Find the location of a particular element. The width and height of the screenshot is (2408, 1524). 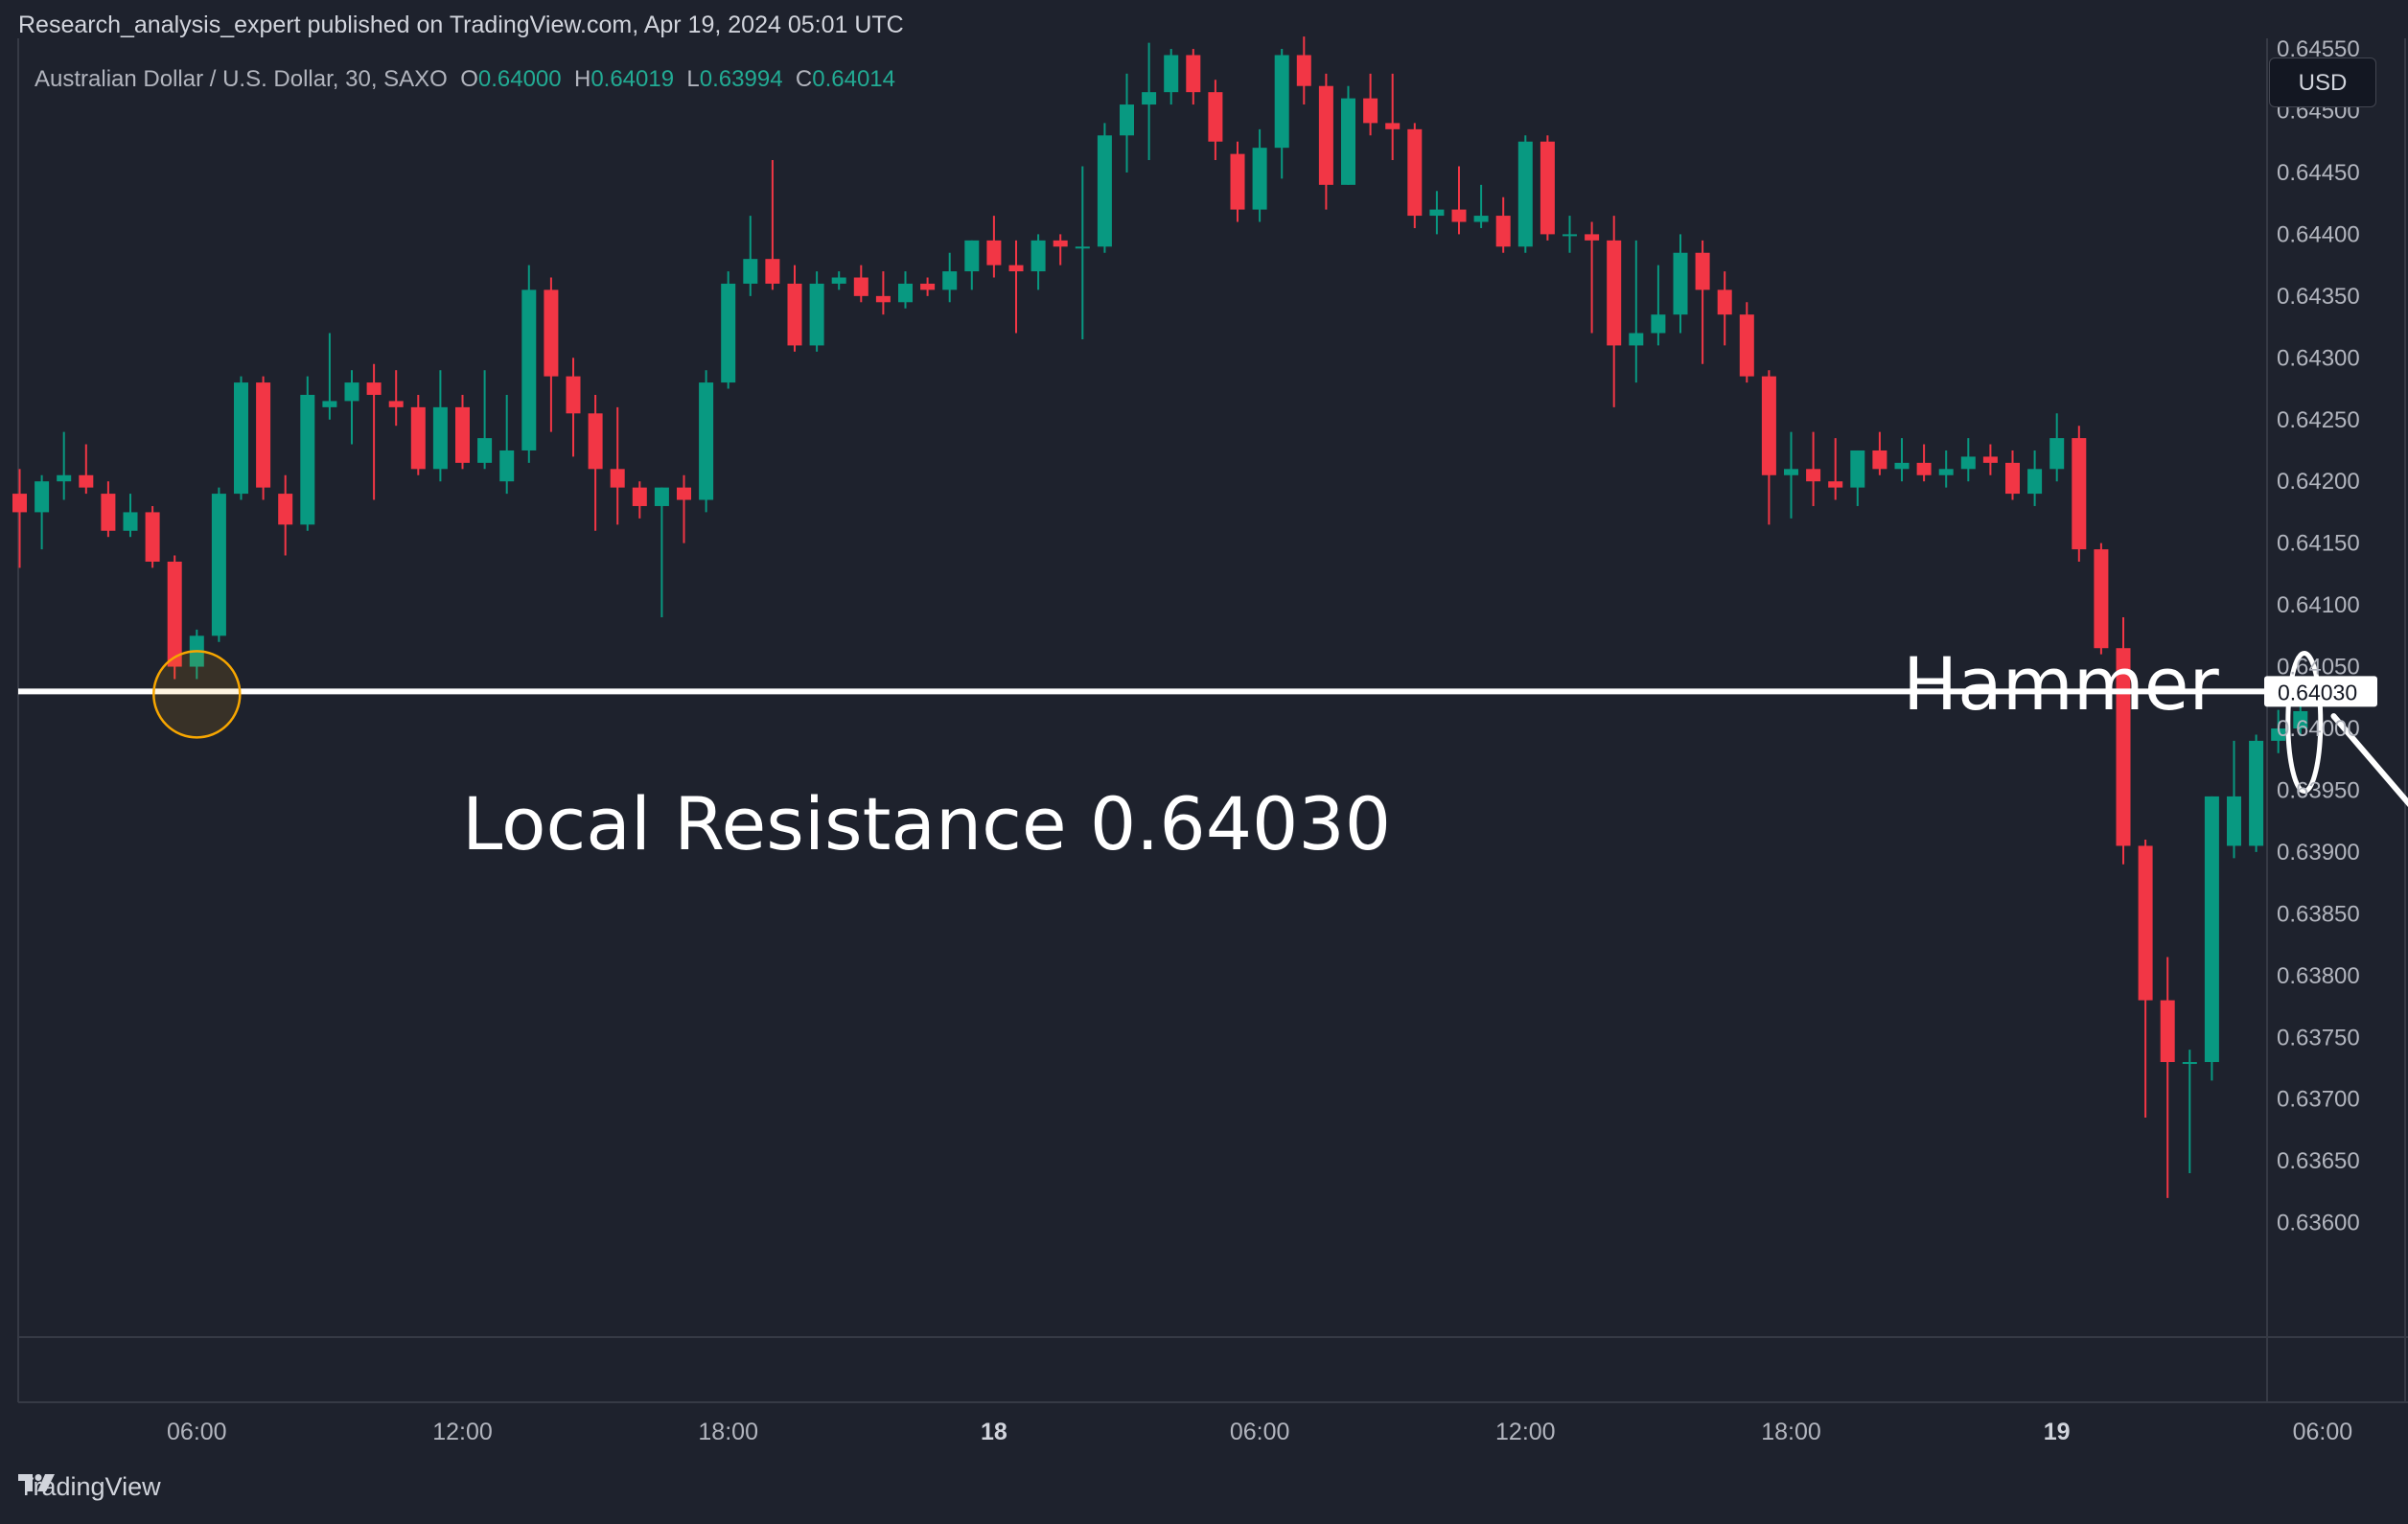

resistance-price-tag is located at coordinates (2320, 691).